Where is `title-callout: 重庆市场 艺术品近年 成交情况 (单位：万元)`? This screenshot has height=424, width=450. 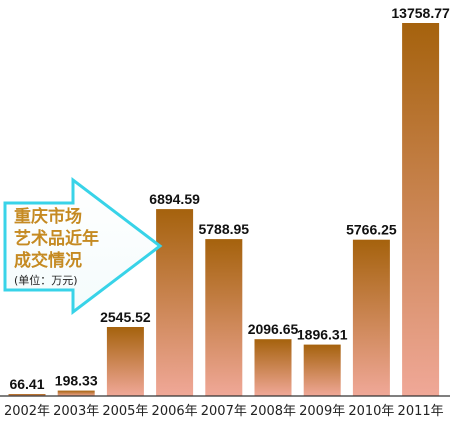
title-callout: 重庆市场 艺术品近年 成交情况 (单位：万元) is located at coordinates (83, 246).